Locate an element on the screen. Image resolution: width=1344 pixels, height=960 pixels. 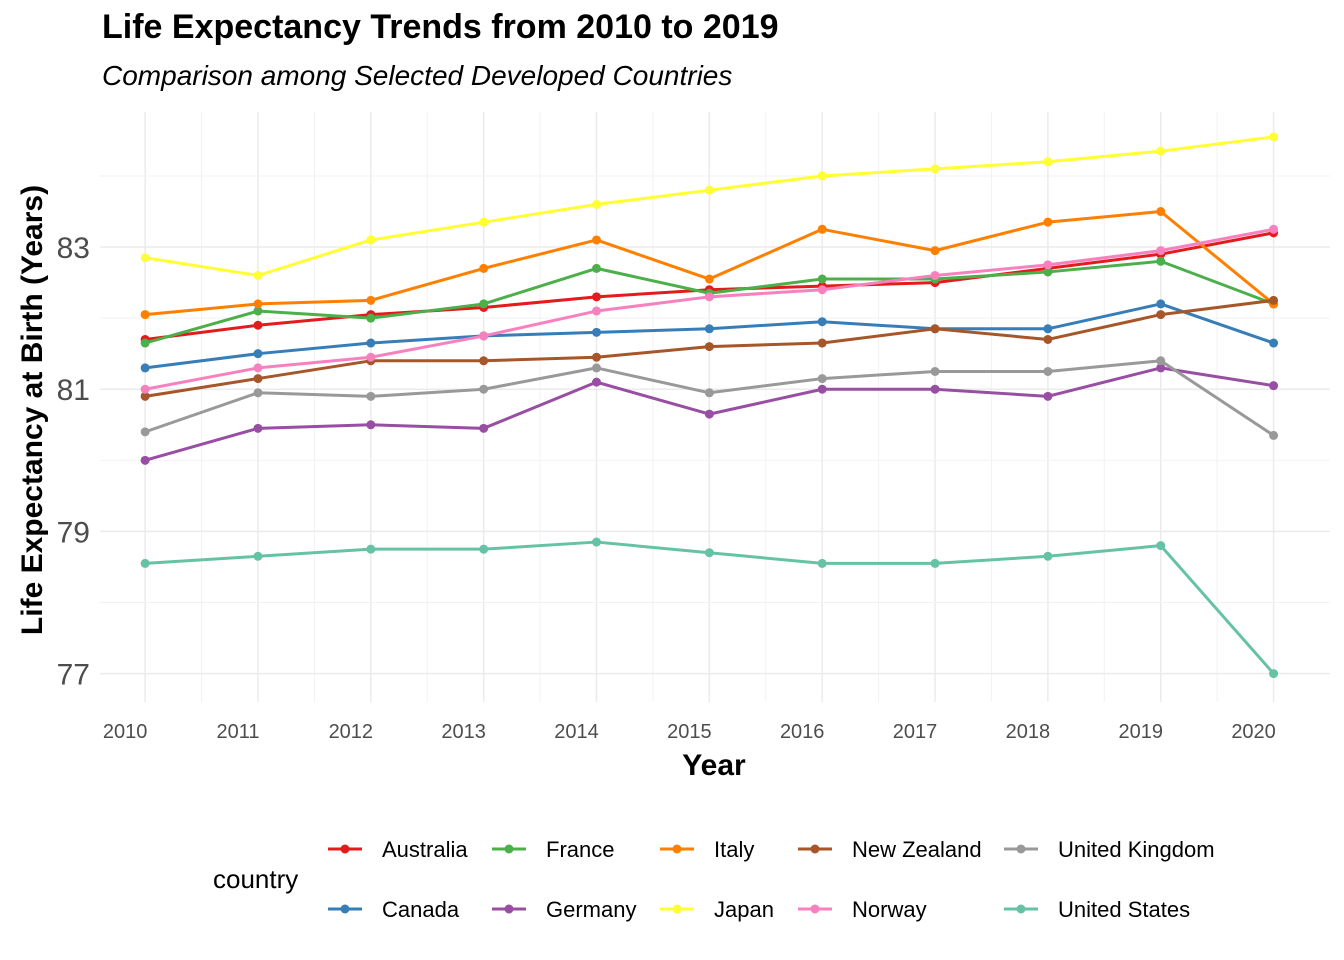
y-axis-ticks: 77 79 81 83 is located at coordinates (73, 462).